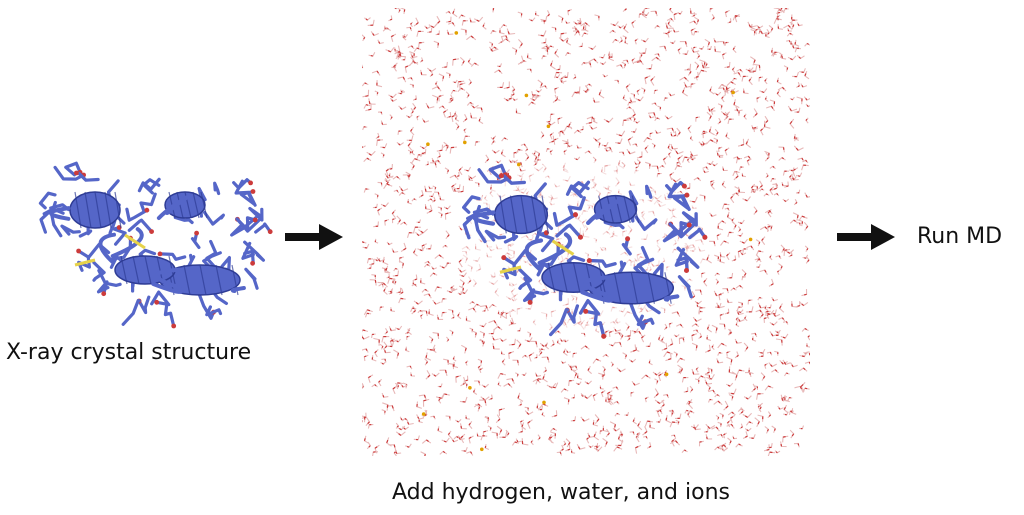  What do you see at coordinates (129, 352) in the screenshot?
I see `crystal-structure-label: X-ray crystal structure` at bounding box center [129, 352].